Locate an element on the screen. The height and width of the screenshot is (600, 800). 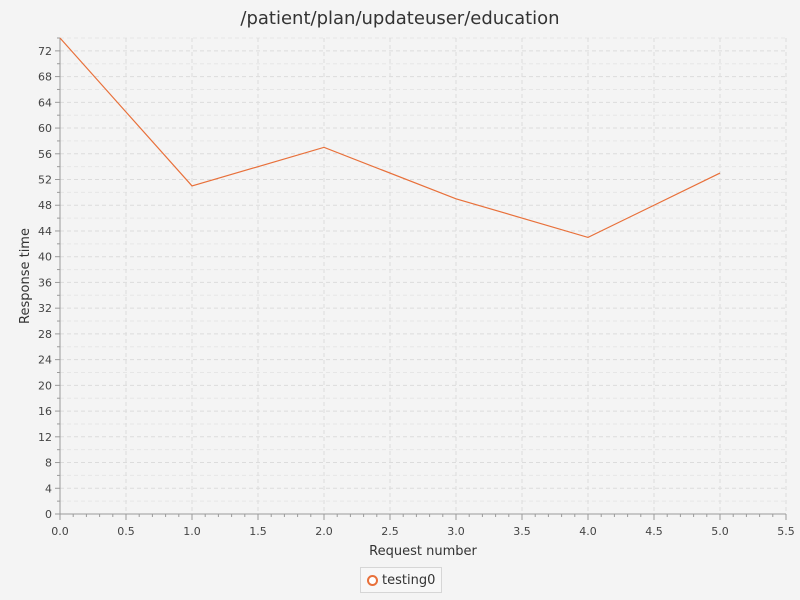
x-tick-label: 3.0 is located at coordinates (456, 531).